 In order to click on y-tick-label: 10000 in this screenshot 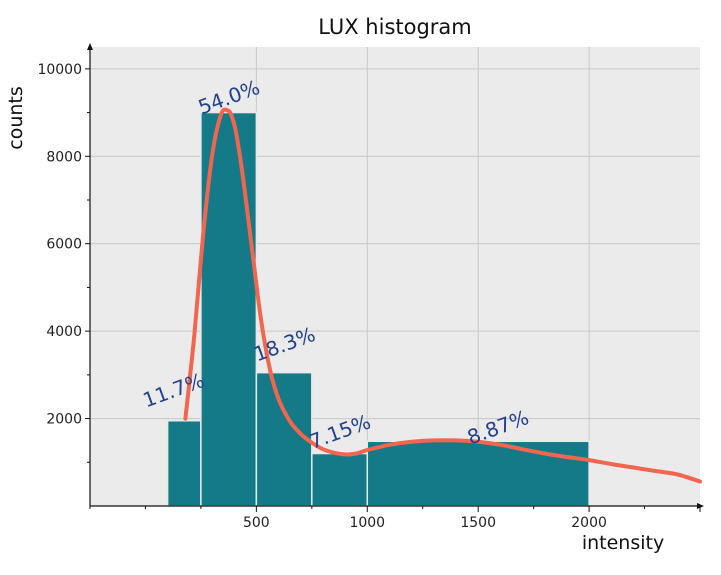, I will do `click(59, 70)`.